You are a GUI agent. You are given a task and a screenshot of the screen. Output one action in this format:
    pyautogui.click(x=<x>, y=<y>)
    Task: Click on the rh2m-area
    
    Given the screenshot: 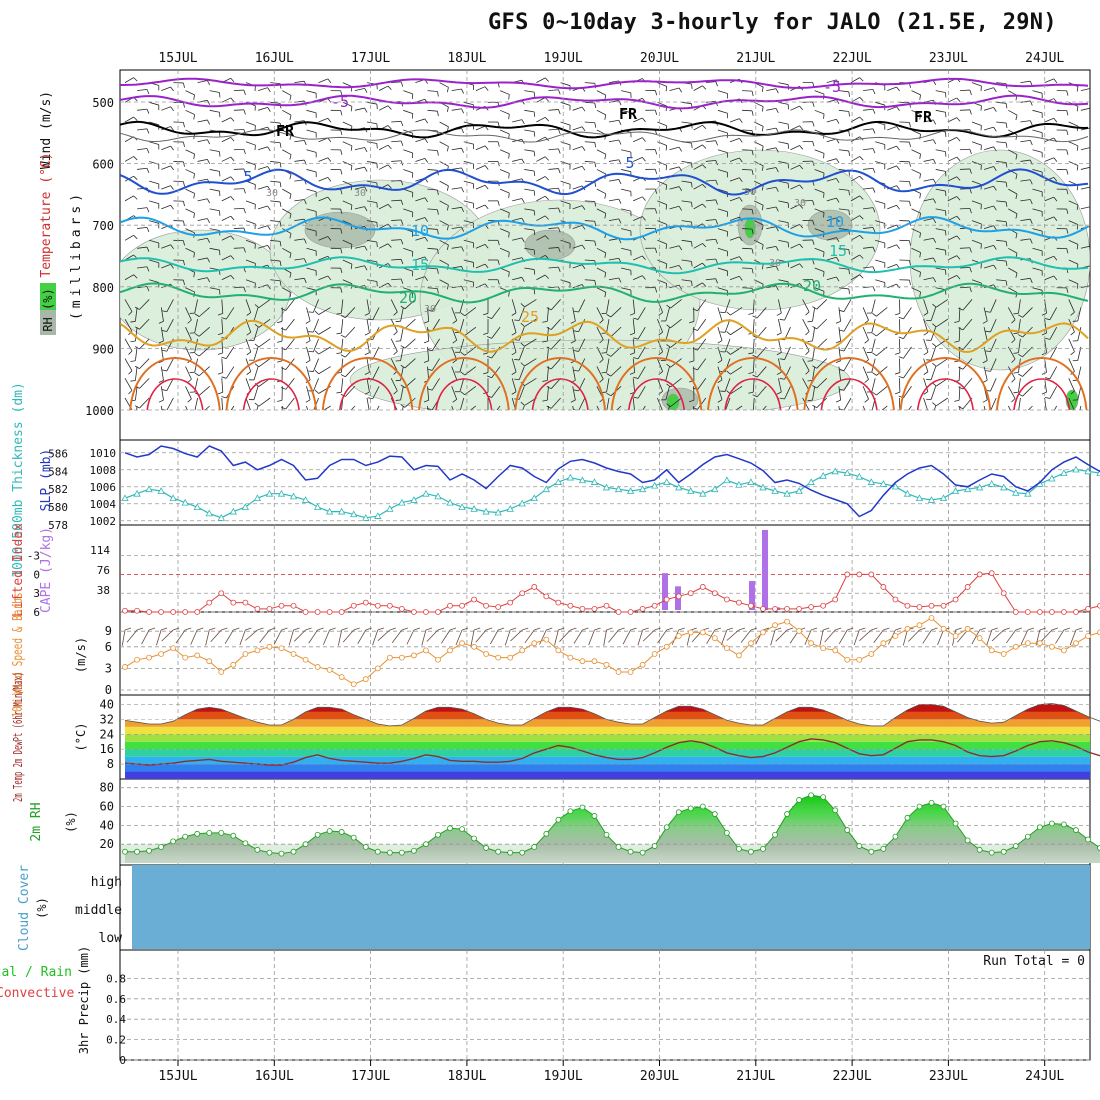 What is the action you would take?
    pyautogui.click(x=612, y=829)
    